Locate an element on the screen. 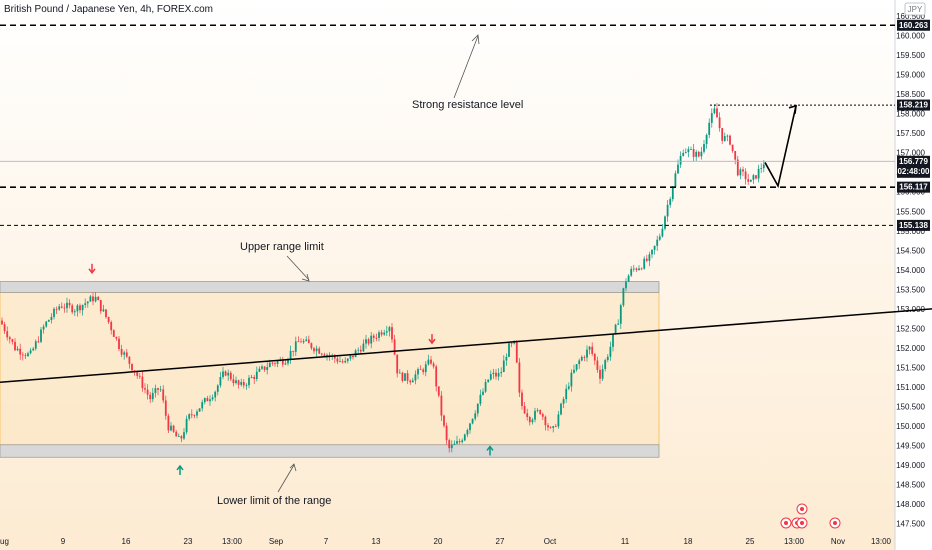 The width and height of the screenshot is (932, 550). lower-range-pointer-line is located at coordinates (286, 478).